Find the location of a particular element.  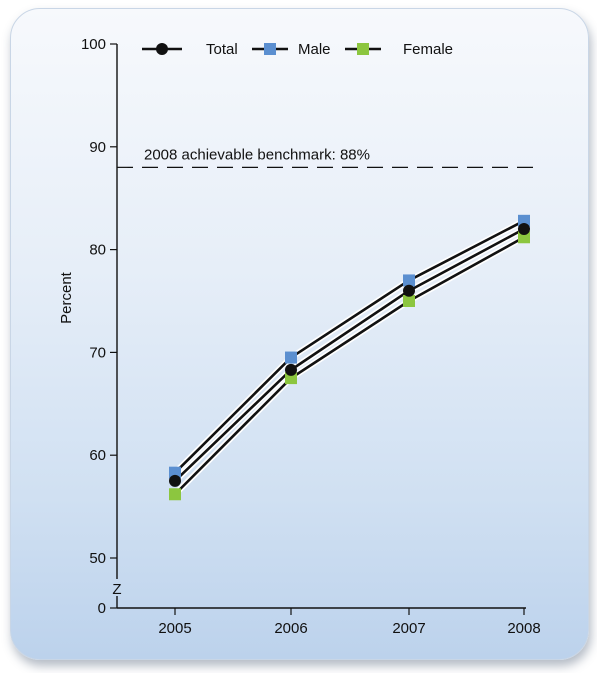

x-tick-label: 2005 is located at coordinates (174, 628).